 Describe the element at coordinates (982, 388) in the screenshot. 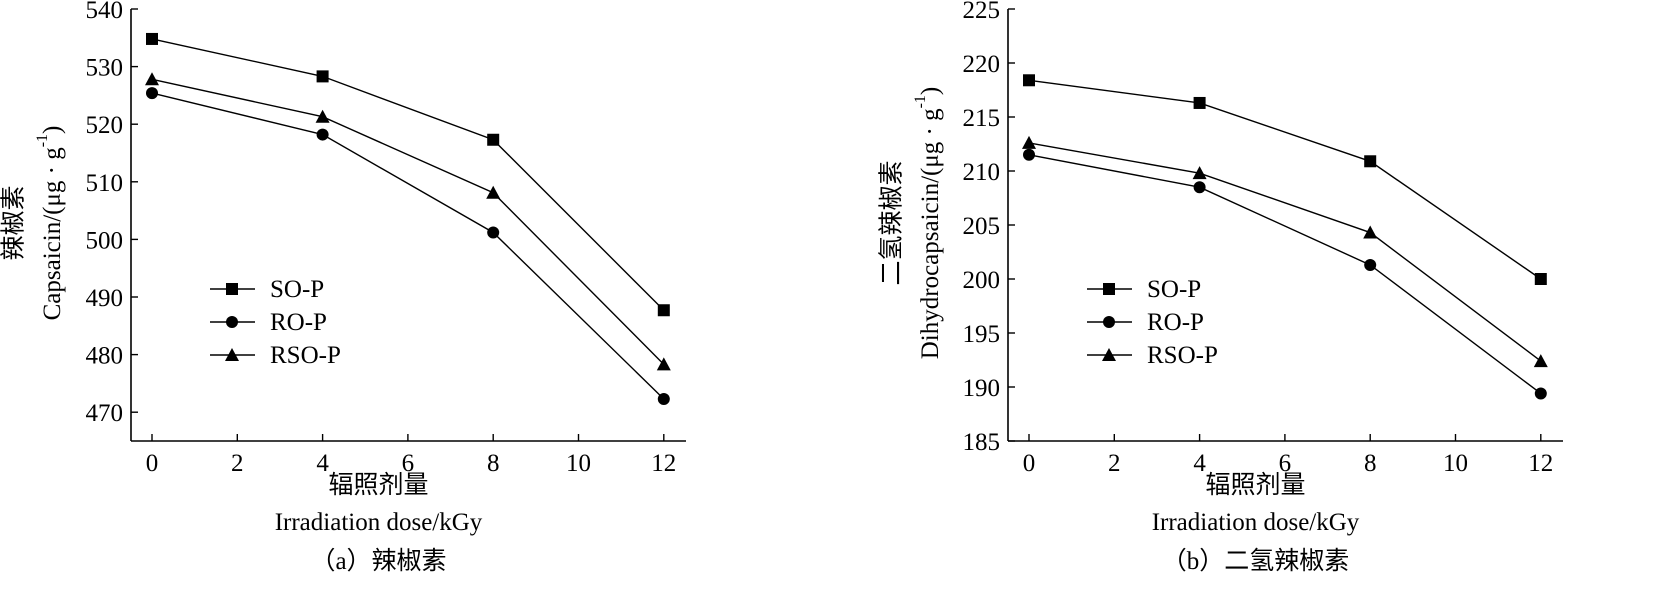

I see `y-tick-label: 190` at that location.